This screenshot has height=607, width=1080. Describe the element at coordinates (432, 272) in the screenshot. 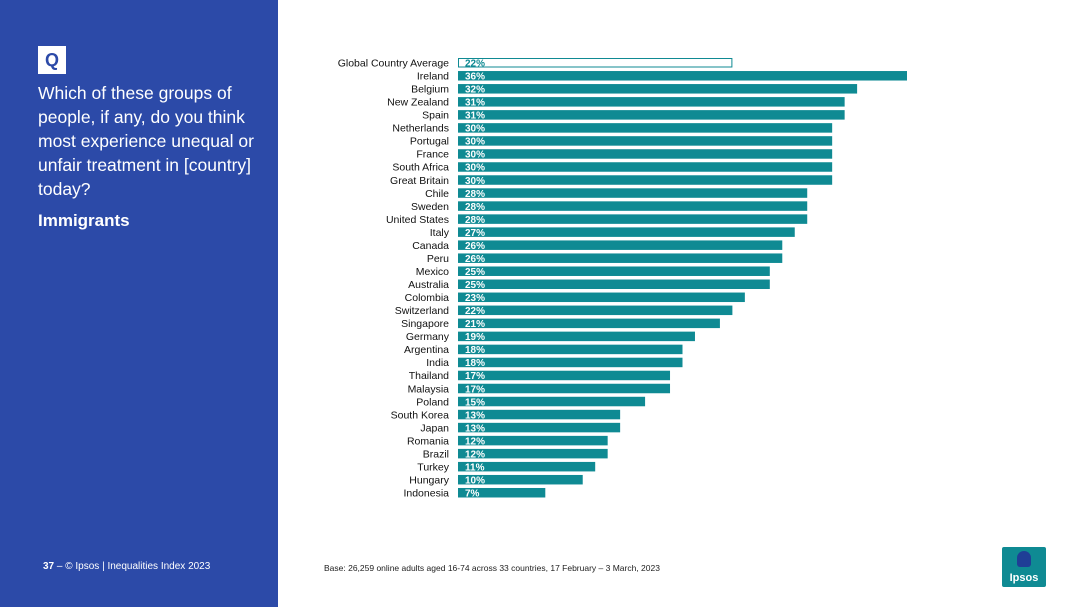

I see `category-label: Mexico` at that location.